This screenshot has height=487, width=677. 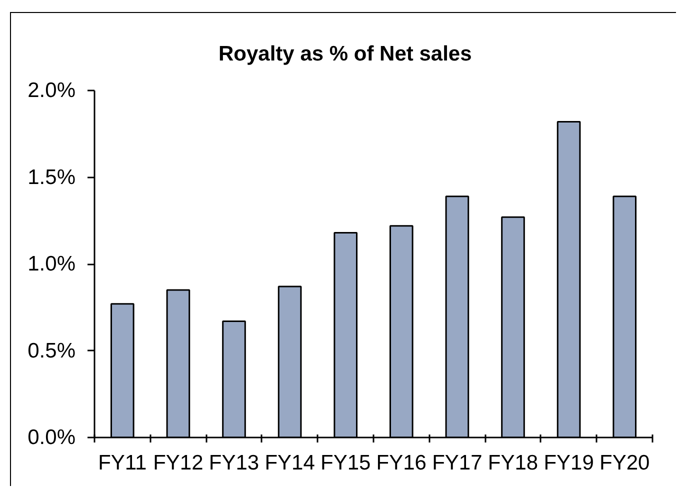 What do you see at coordinates (122, 463) in the screenshot?
I see `x-tick-label: FY11` at bounding box center [122, 463].